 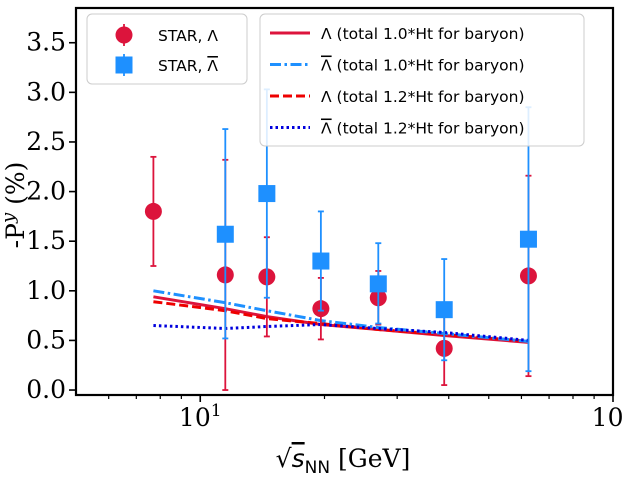 What do you see at coordinates (15, 205) in the screenshot?
I see `y-axis-label: -Py (%)` at bounding box center [15, 205].